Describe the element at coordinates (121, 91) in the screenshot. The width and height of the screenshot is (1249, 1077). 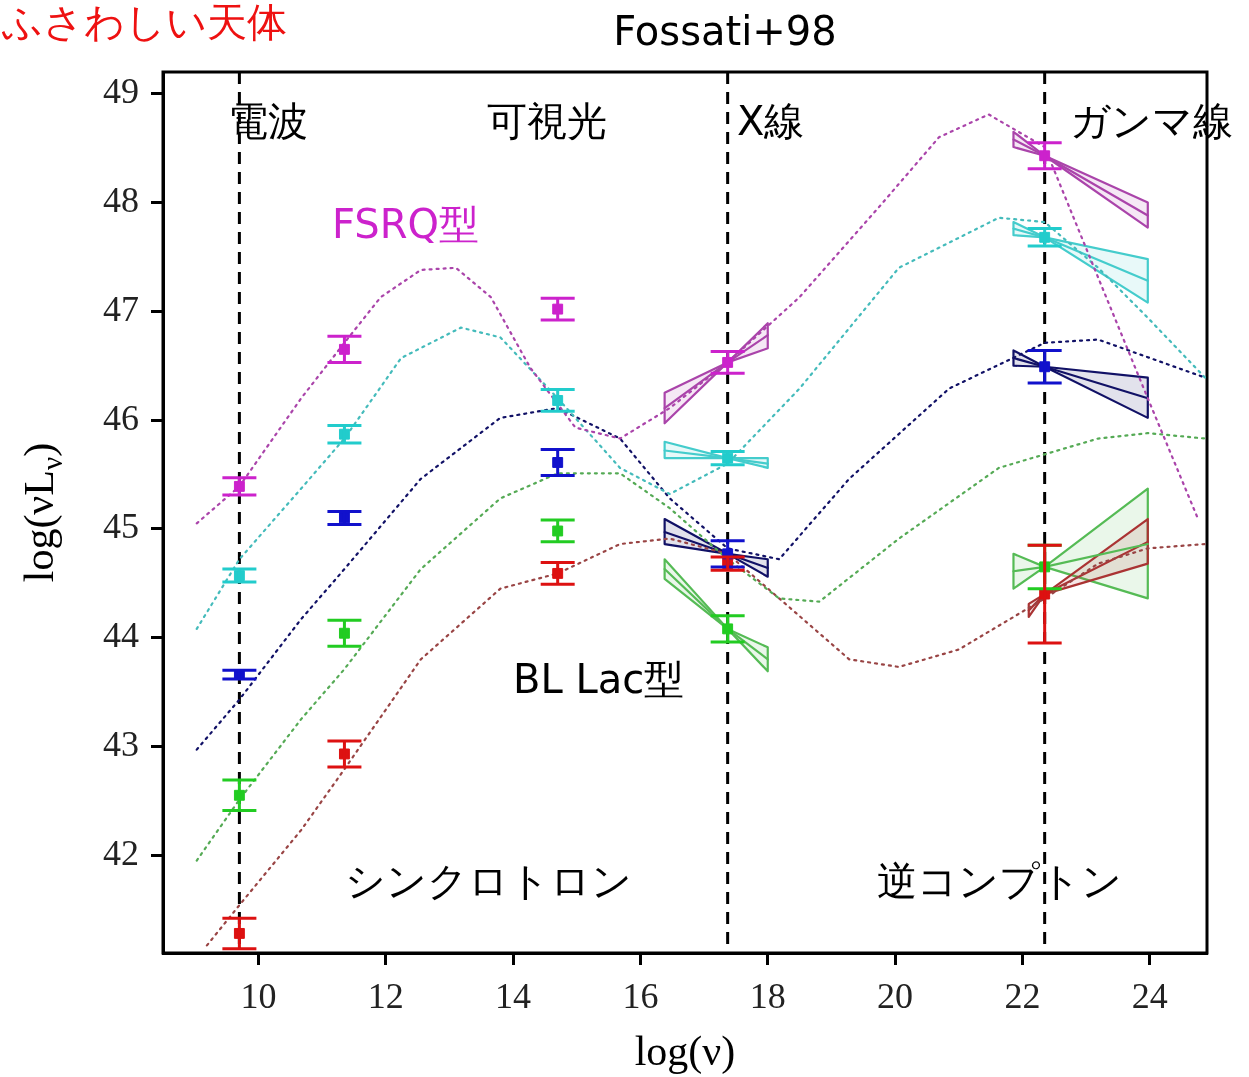
I see `y-tick-label: 49` at that location.